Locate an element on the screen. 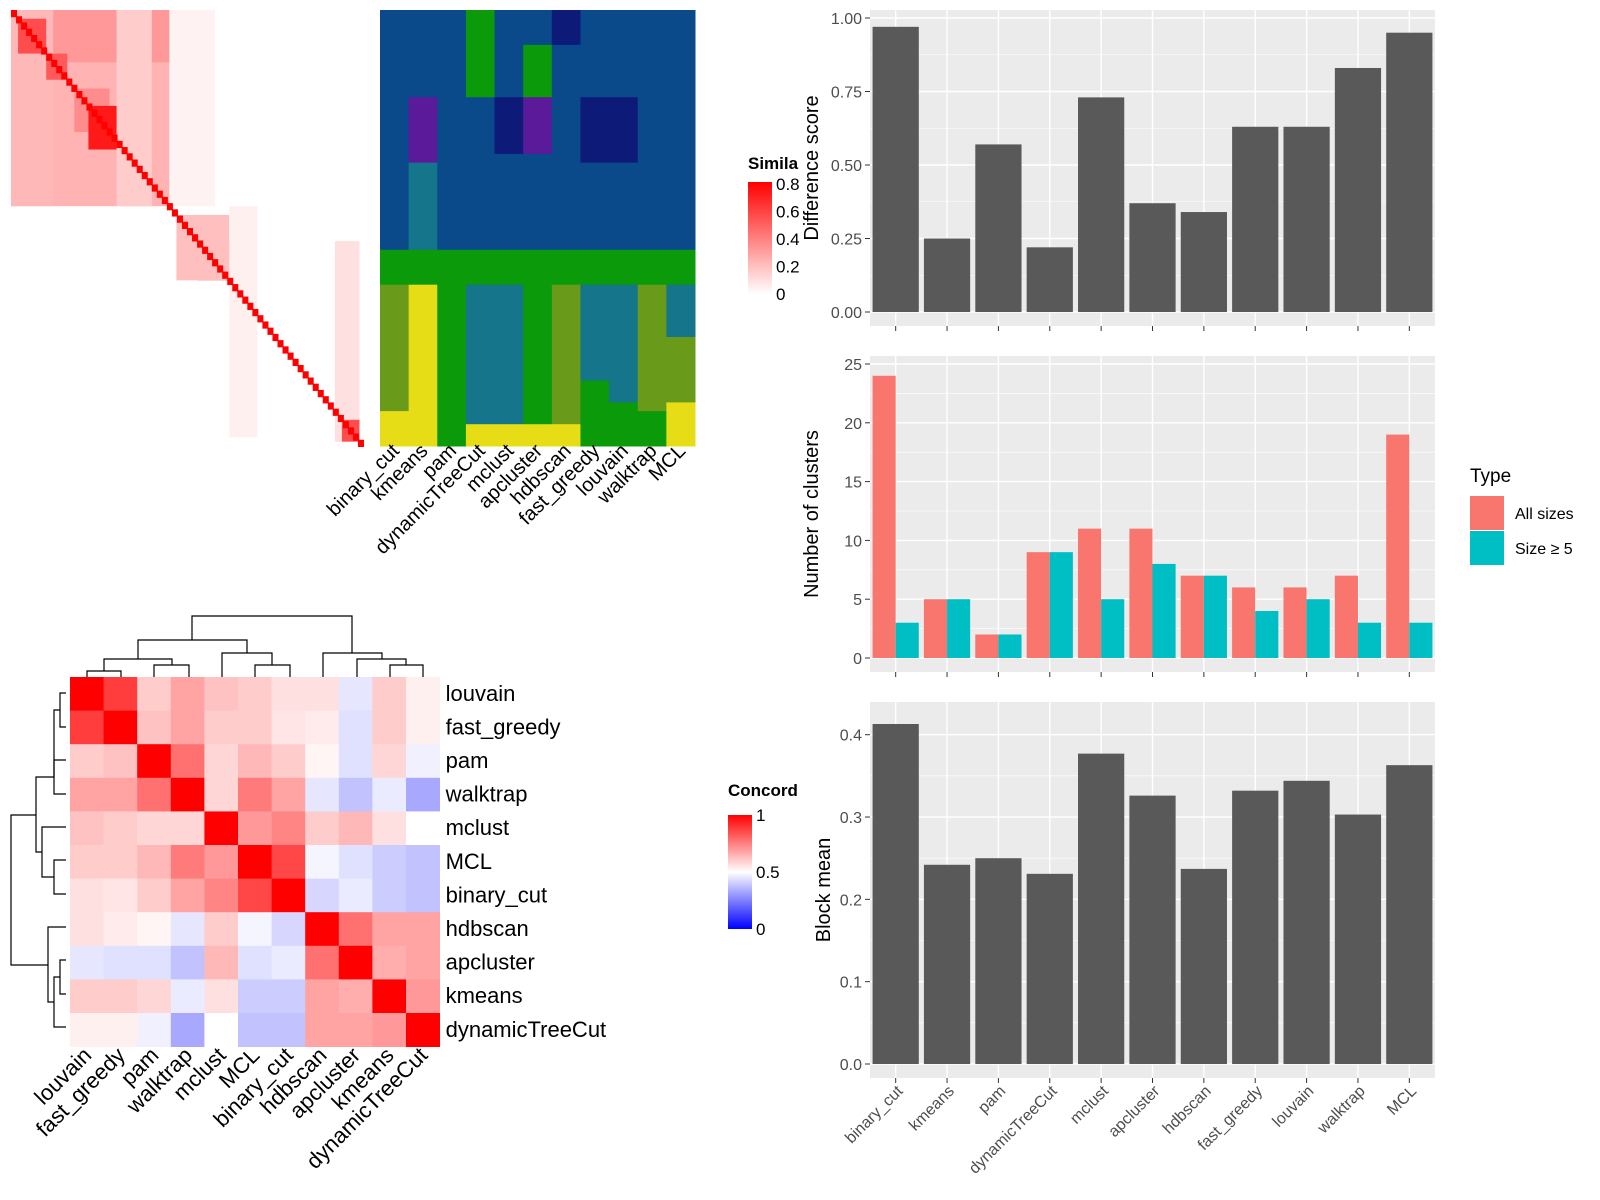 The width and height of the screenshot is (1600, 1200). bar-size-5-walktrap is located at coordinates (1369, 640).